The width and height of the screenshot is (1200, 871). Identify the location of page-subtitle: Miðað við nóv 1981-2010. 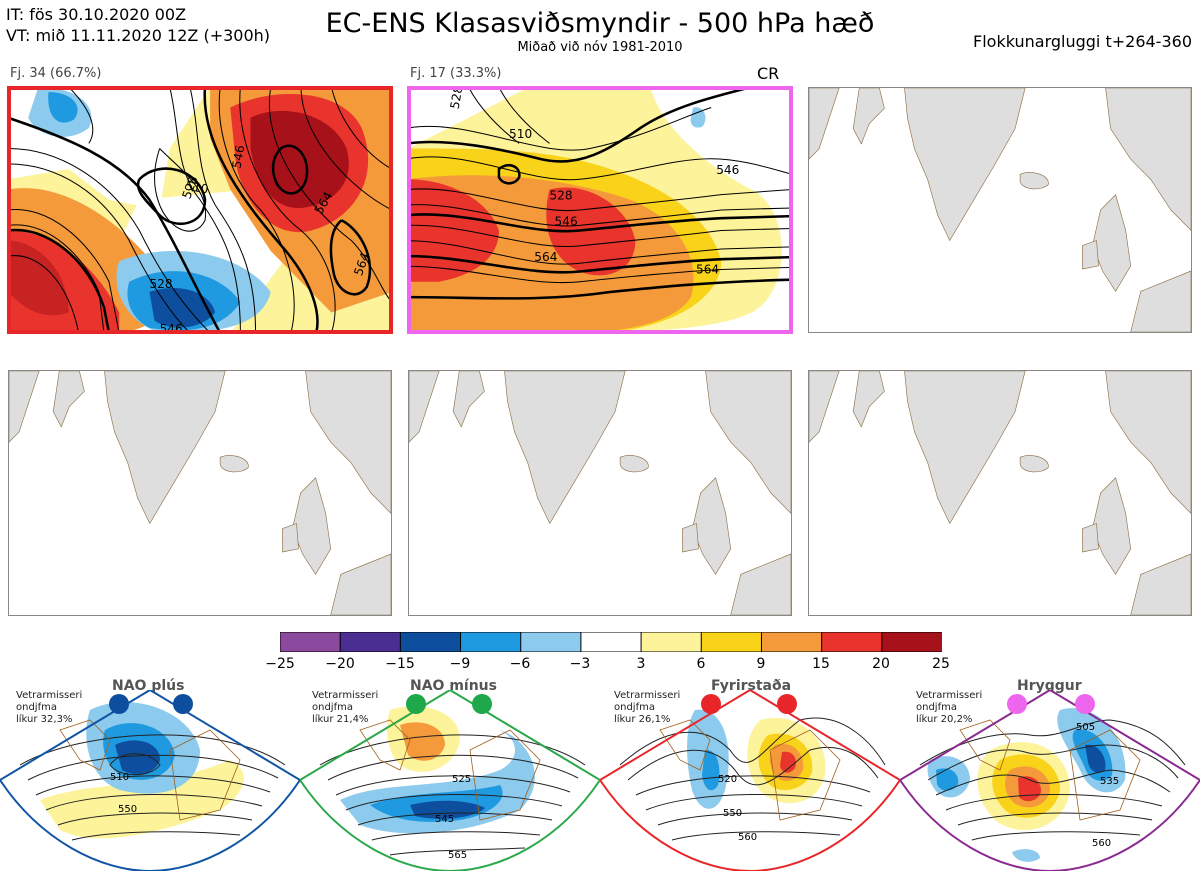
(600, 47).